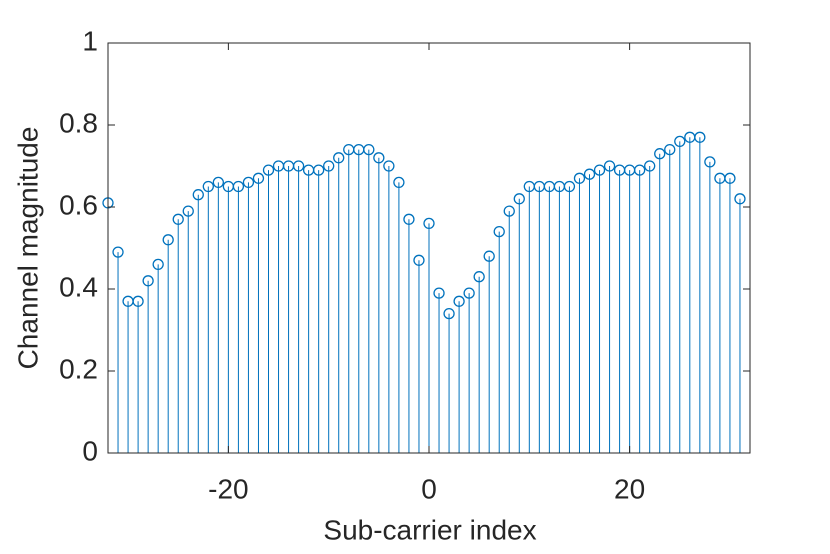 The width and height of the screenshot is (830, 554). I want to click on y-tick-label: 0, so click(90, 450).